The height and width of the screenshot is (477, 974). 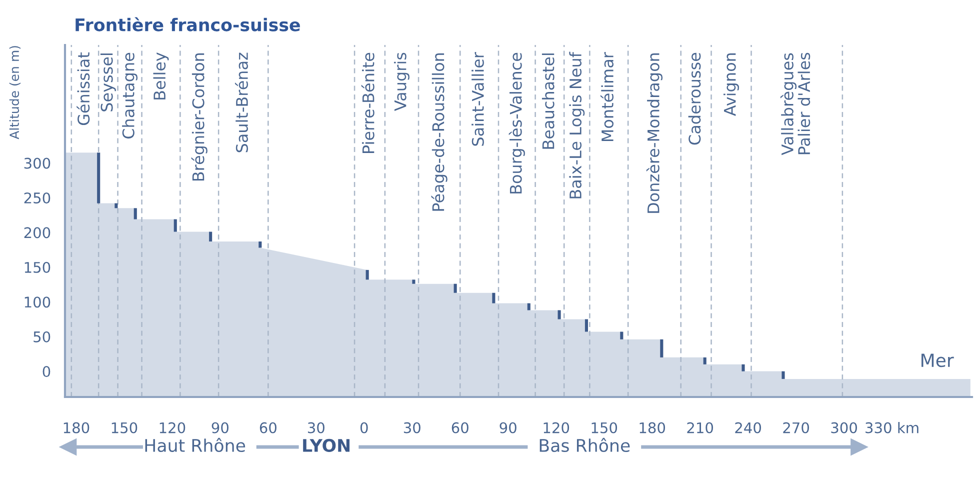 What do you see at coordinates (161, 76) in the screenshot?
I see `ref-line-label: Belley` at bounding box center [161, 76].